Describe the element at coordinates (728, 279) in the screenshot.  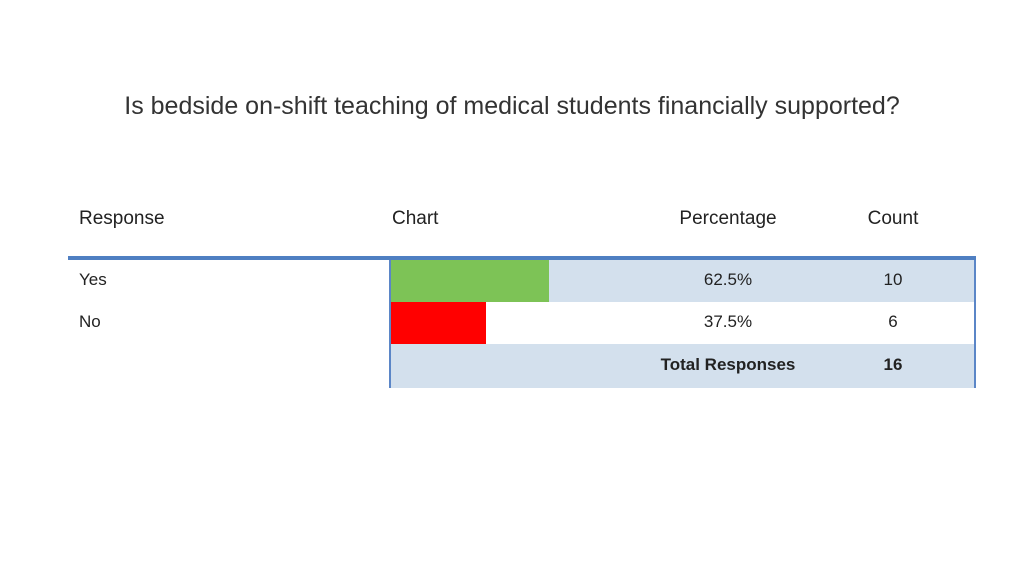
I see `row-percentage-yes: 62.5%` at that location.